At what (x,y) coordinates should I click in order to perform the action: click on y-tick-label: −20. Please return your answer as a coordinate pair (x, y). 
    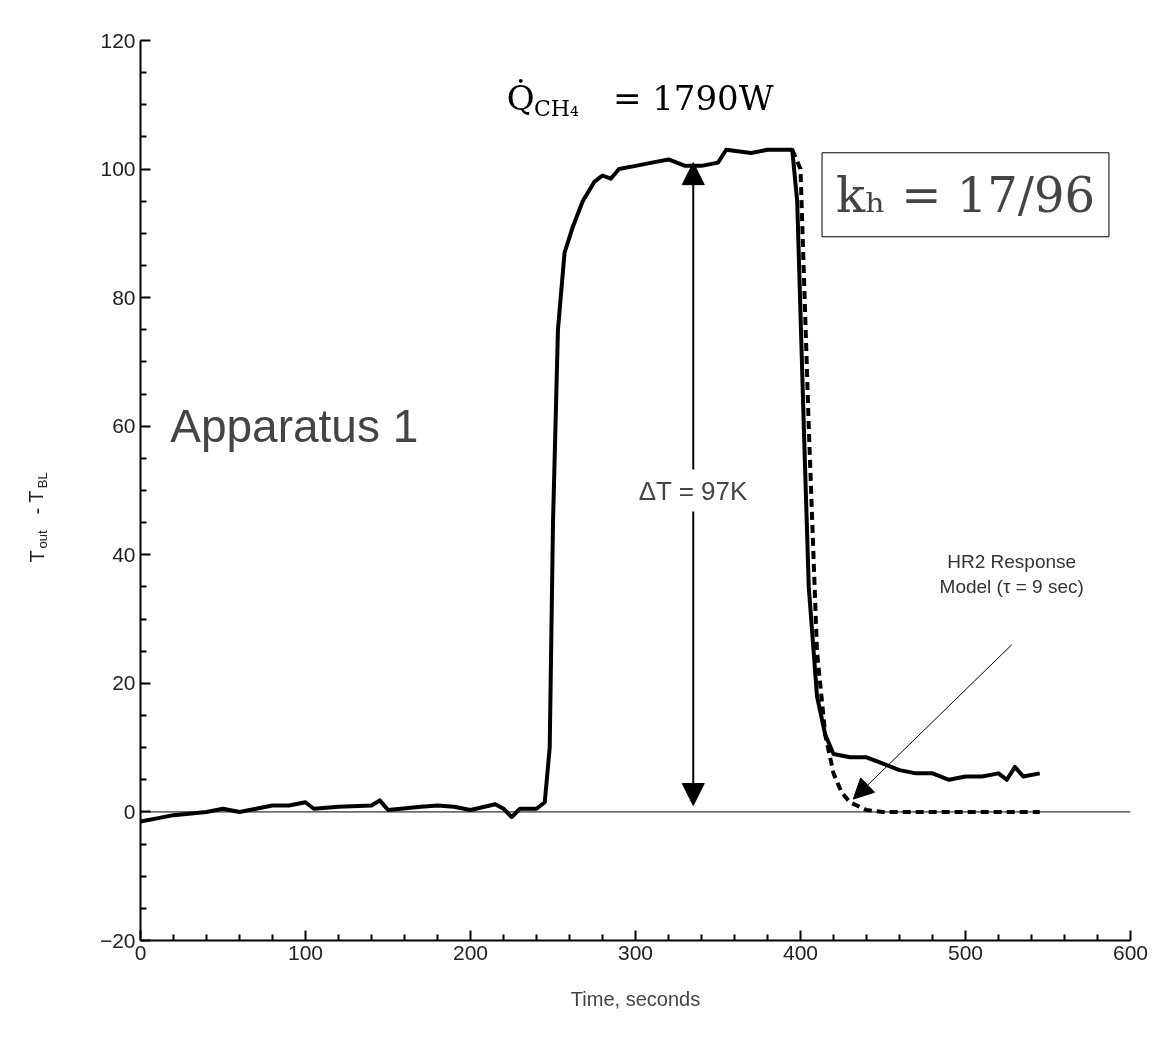
    Looking at the image, I should click on (117, 940).